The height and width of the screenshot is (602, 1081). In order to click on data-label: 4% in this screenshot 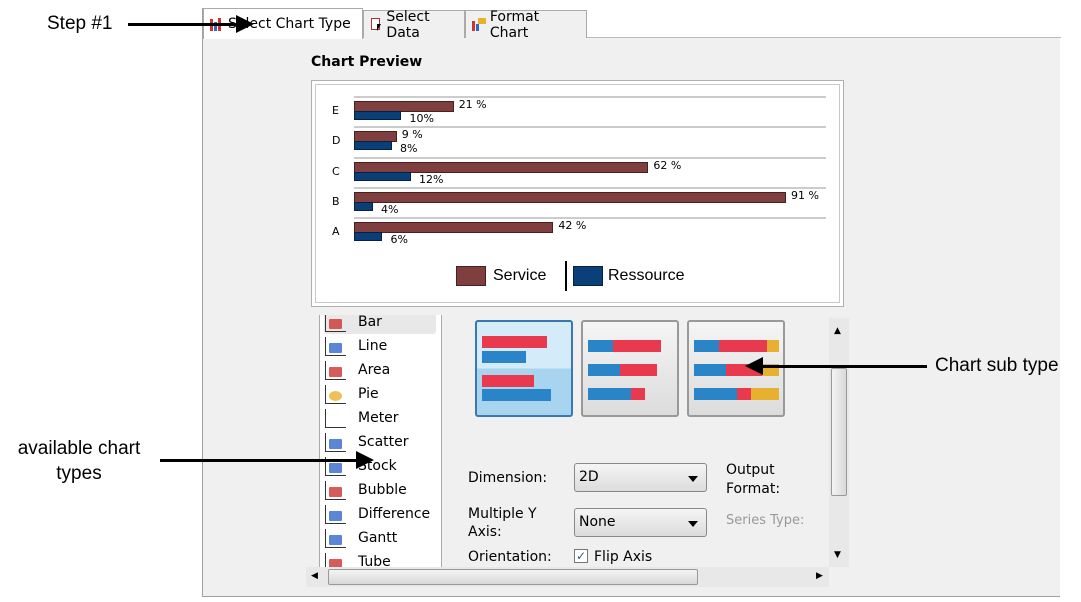, I will do `click(389, 209)`.